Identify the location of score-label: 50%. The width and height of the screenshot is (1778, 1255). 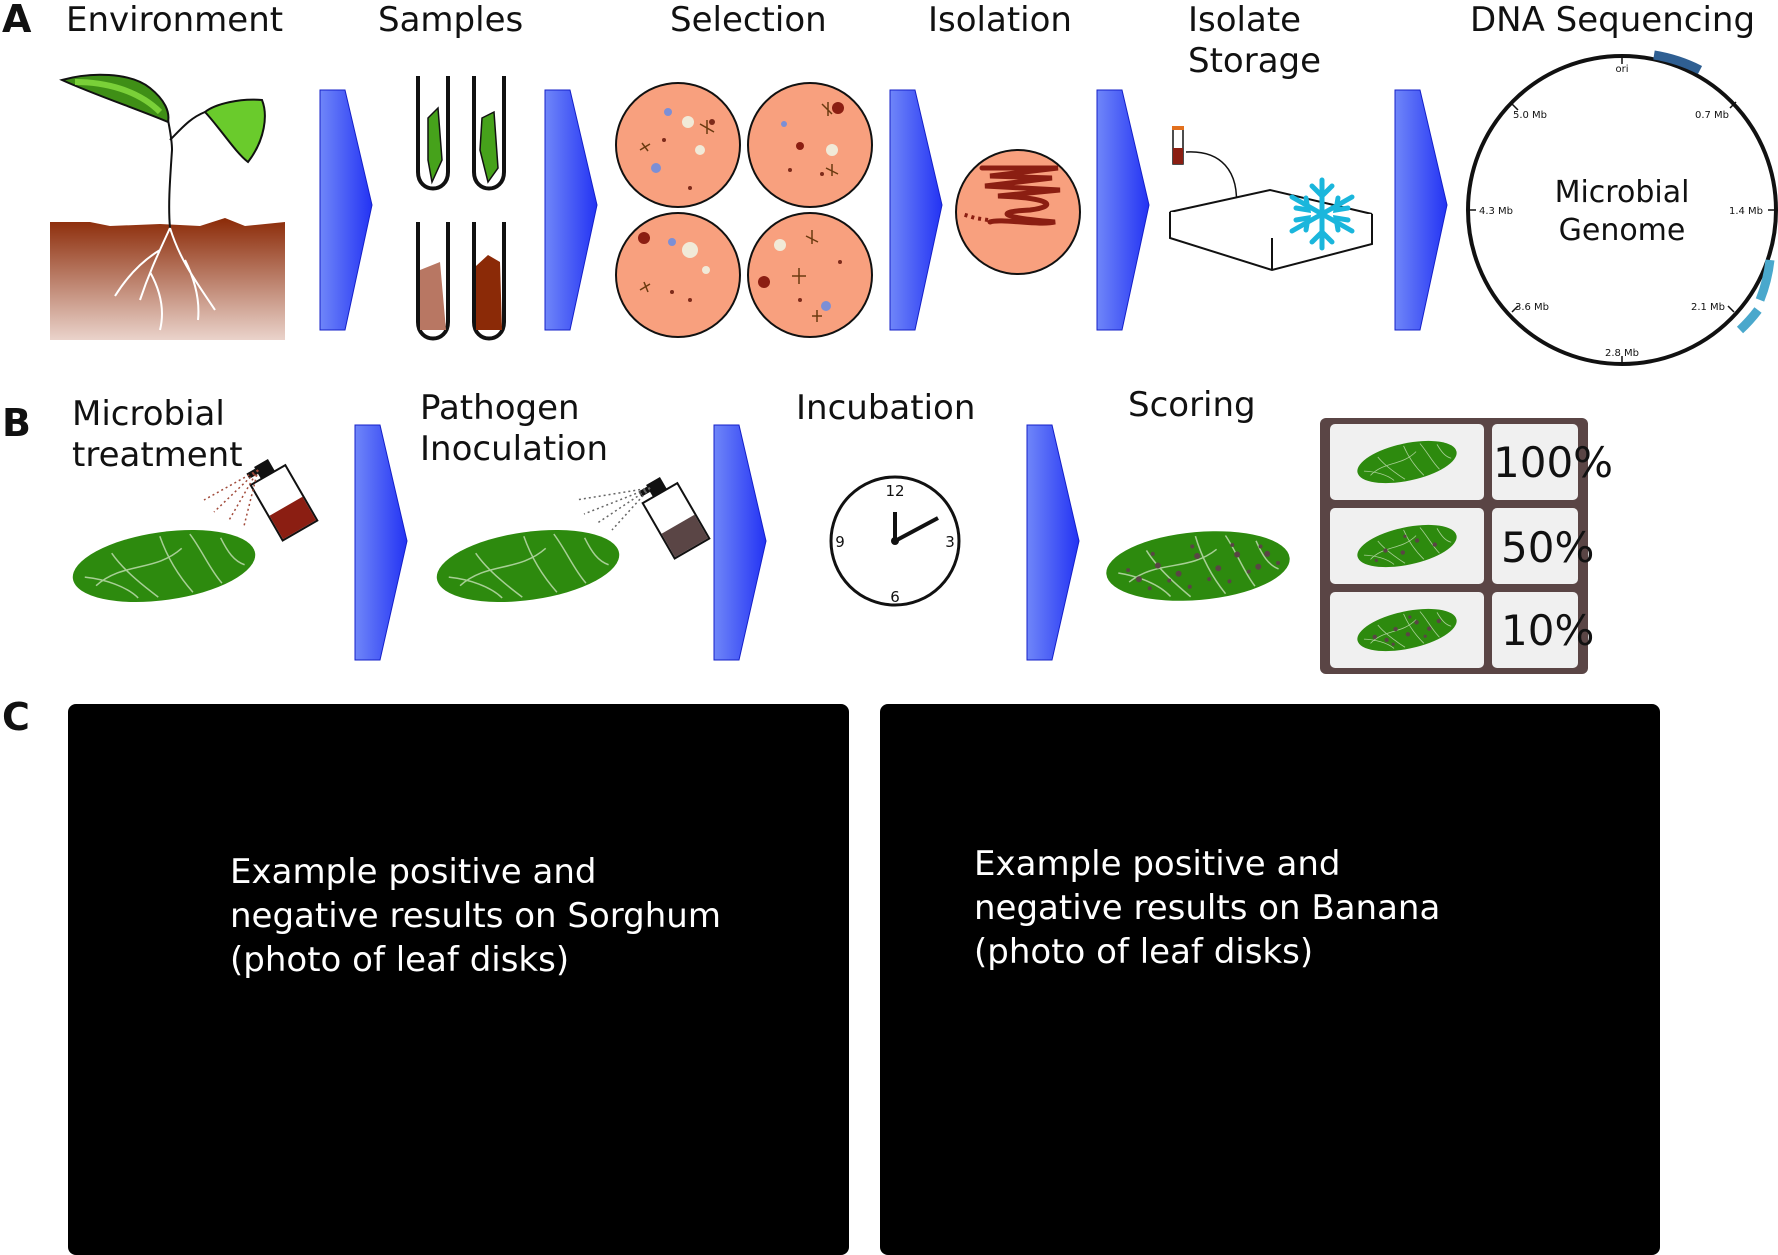
(1547, 547).